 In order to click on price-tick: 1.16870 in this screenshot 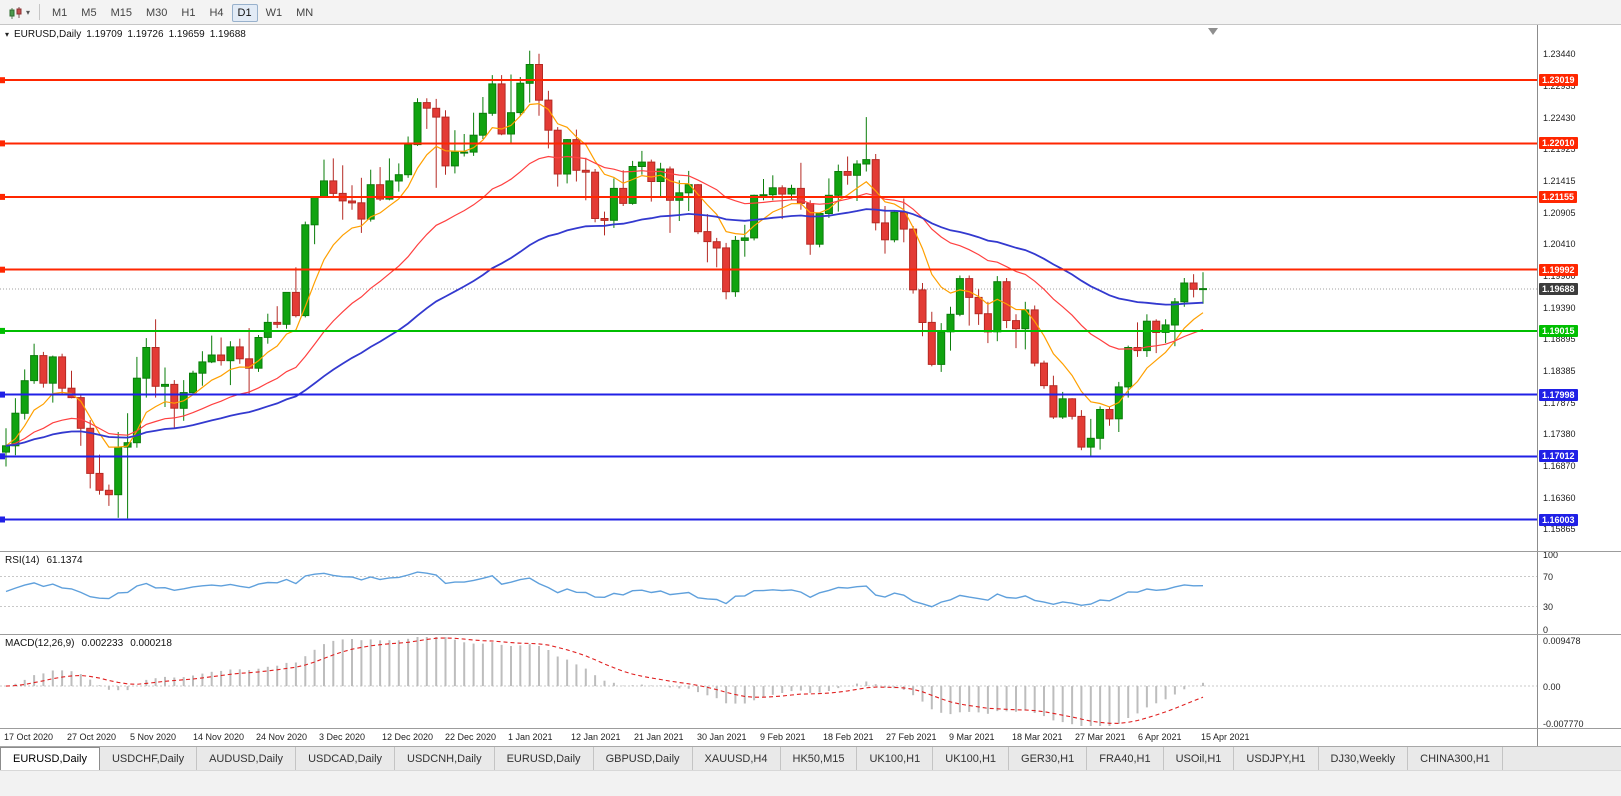, I will do `click(1559, 465)`.